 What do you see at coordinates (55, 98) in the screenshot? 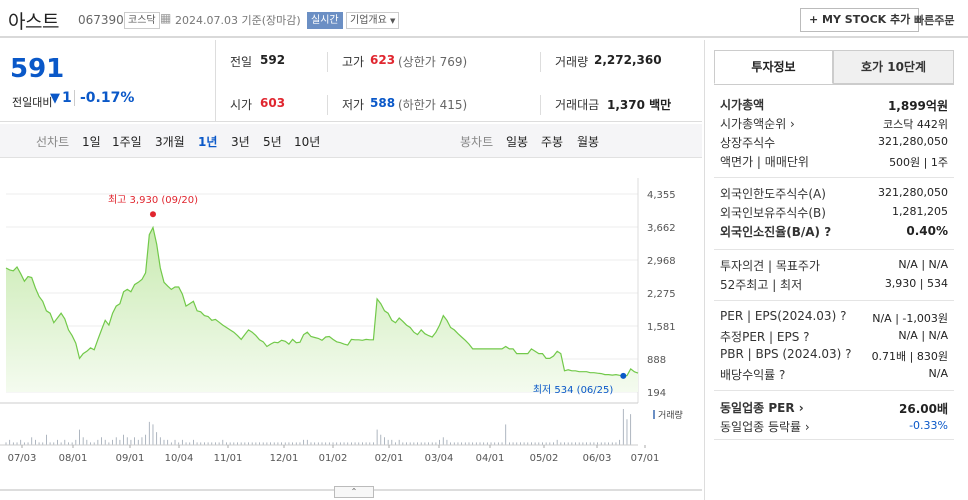
I see `down-arrow-icon: ▼` at bounding box center [55, 98].